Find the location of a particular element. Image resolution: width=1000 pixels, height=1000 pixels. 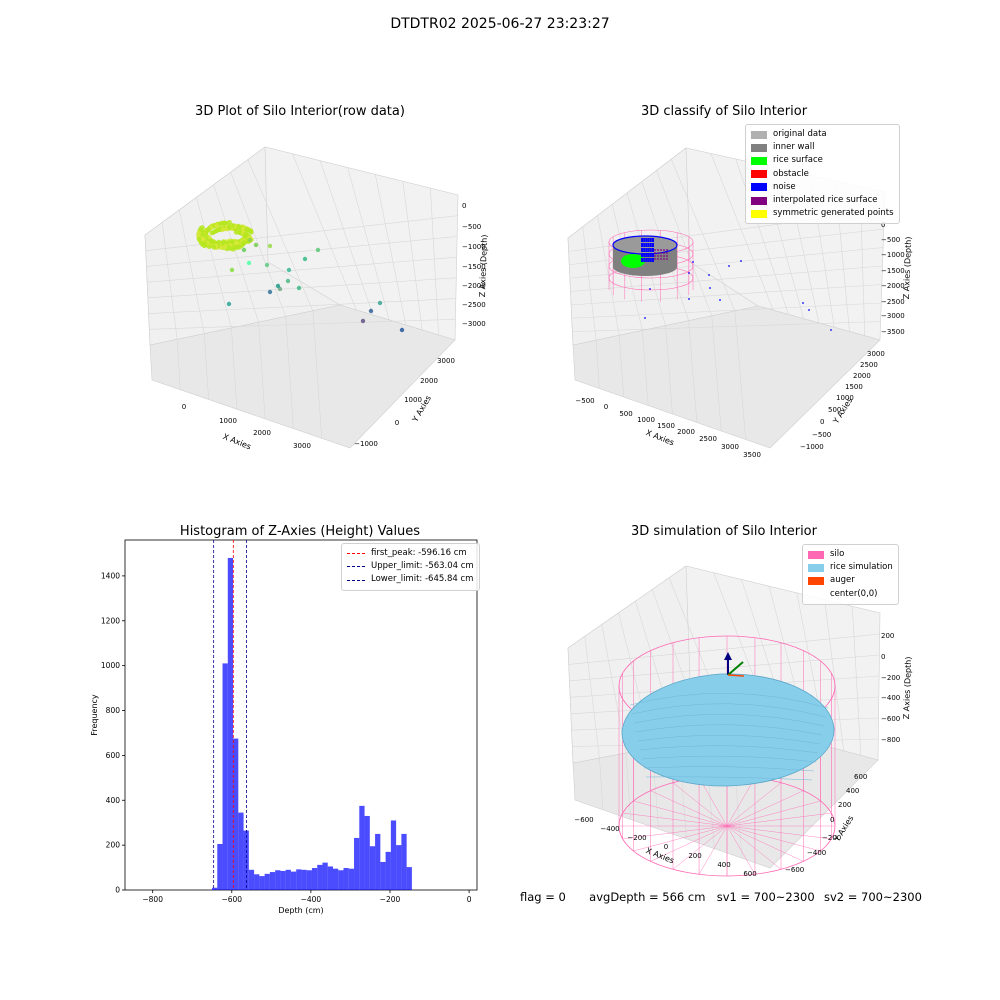

x-tick-label: −600 is located at coordinates (583, 820).